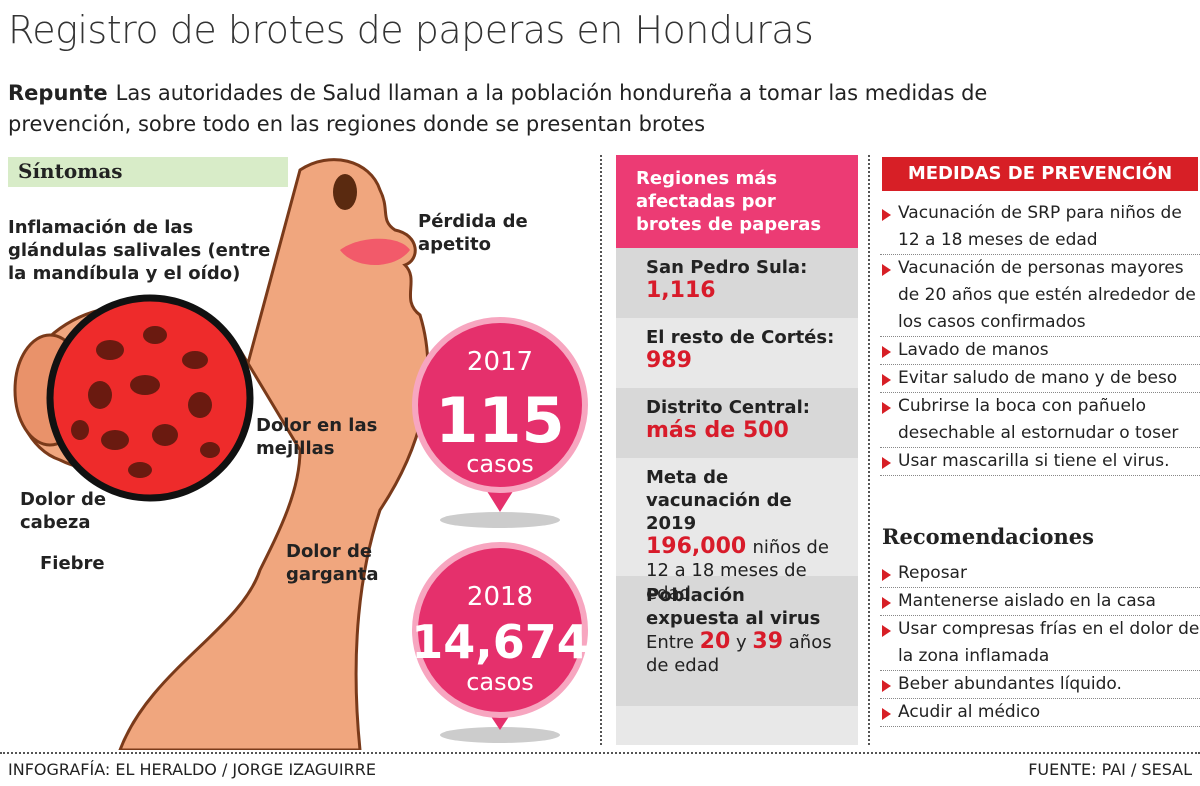  Describe the element at coordinates (728, 407) in the screenshot. I see `region-label: Distrito Central:` at that location.